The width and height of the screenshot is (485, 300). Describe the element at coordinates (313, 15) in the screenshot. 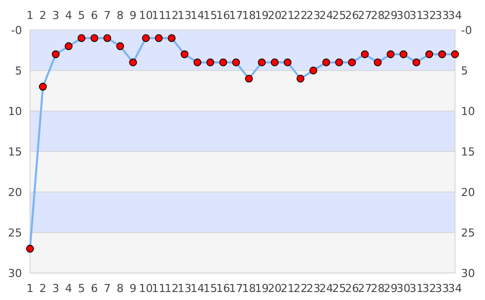

I see `x-tick-label: 23` at that location.